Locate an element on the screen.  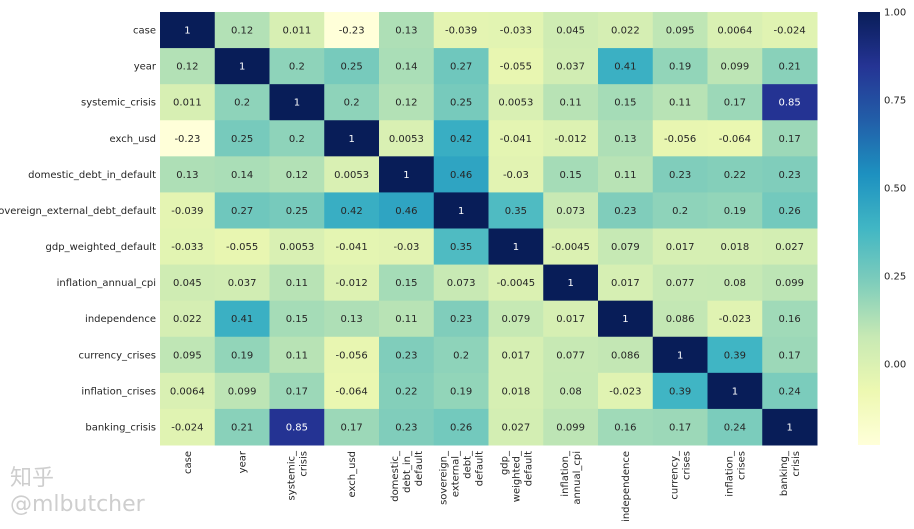
cell-value-label: -0.055 is located at coordinates (516, 67).